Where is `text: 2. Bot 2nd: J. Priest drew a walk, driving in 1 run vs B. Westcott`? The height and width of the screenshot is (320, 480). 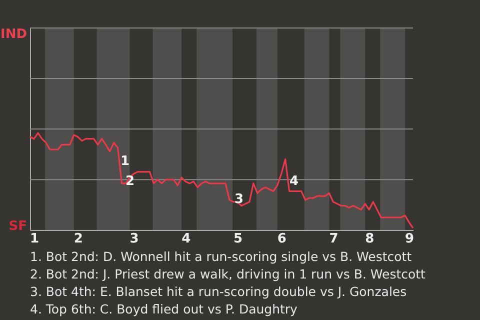 text: 2. Bot 2nd: J. Priest drew a walk, driving in 1 run vs B. Westcott is located at coordinates (228, 274).